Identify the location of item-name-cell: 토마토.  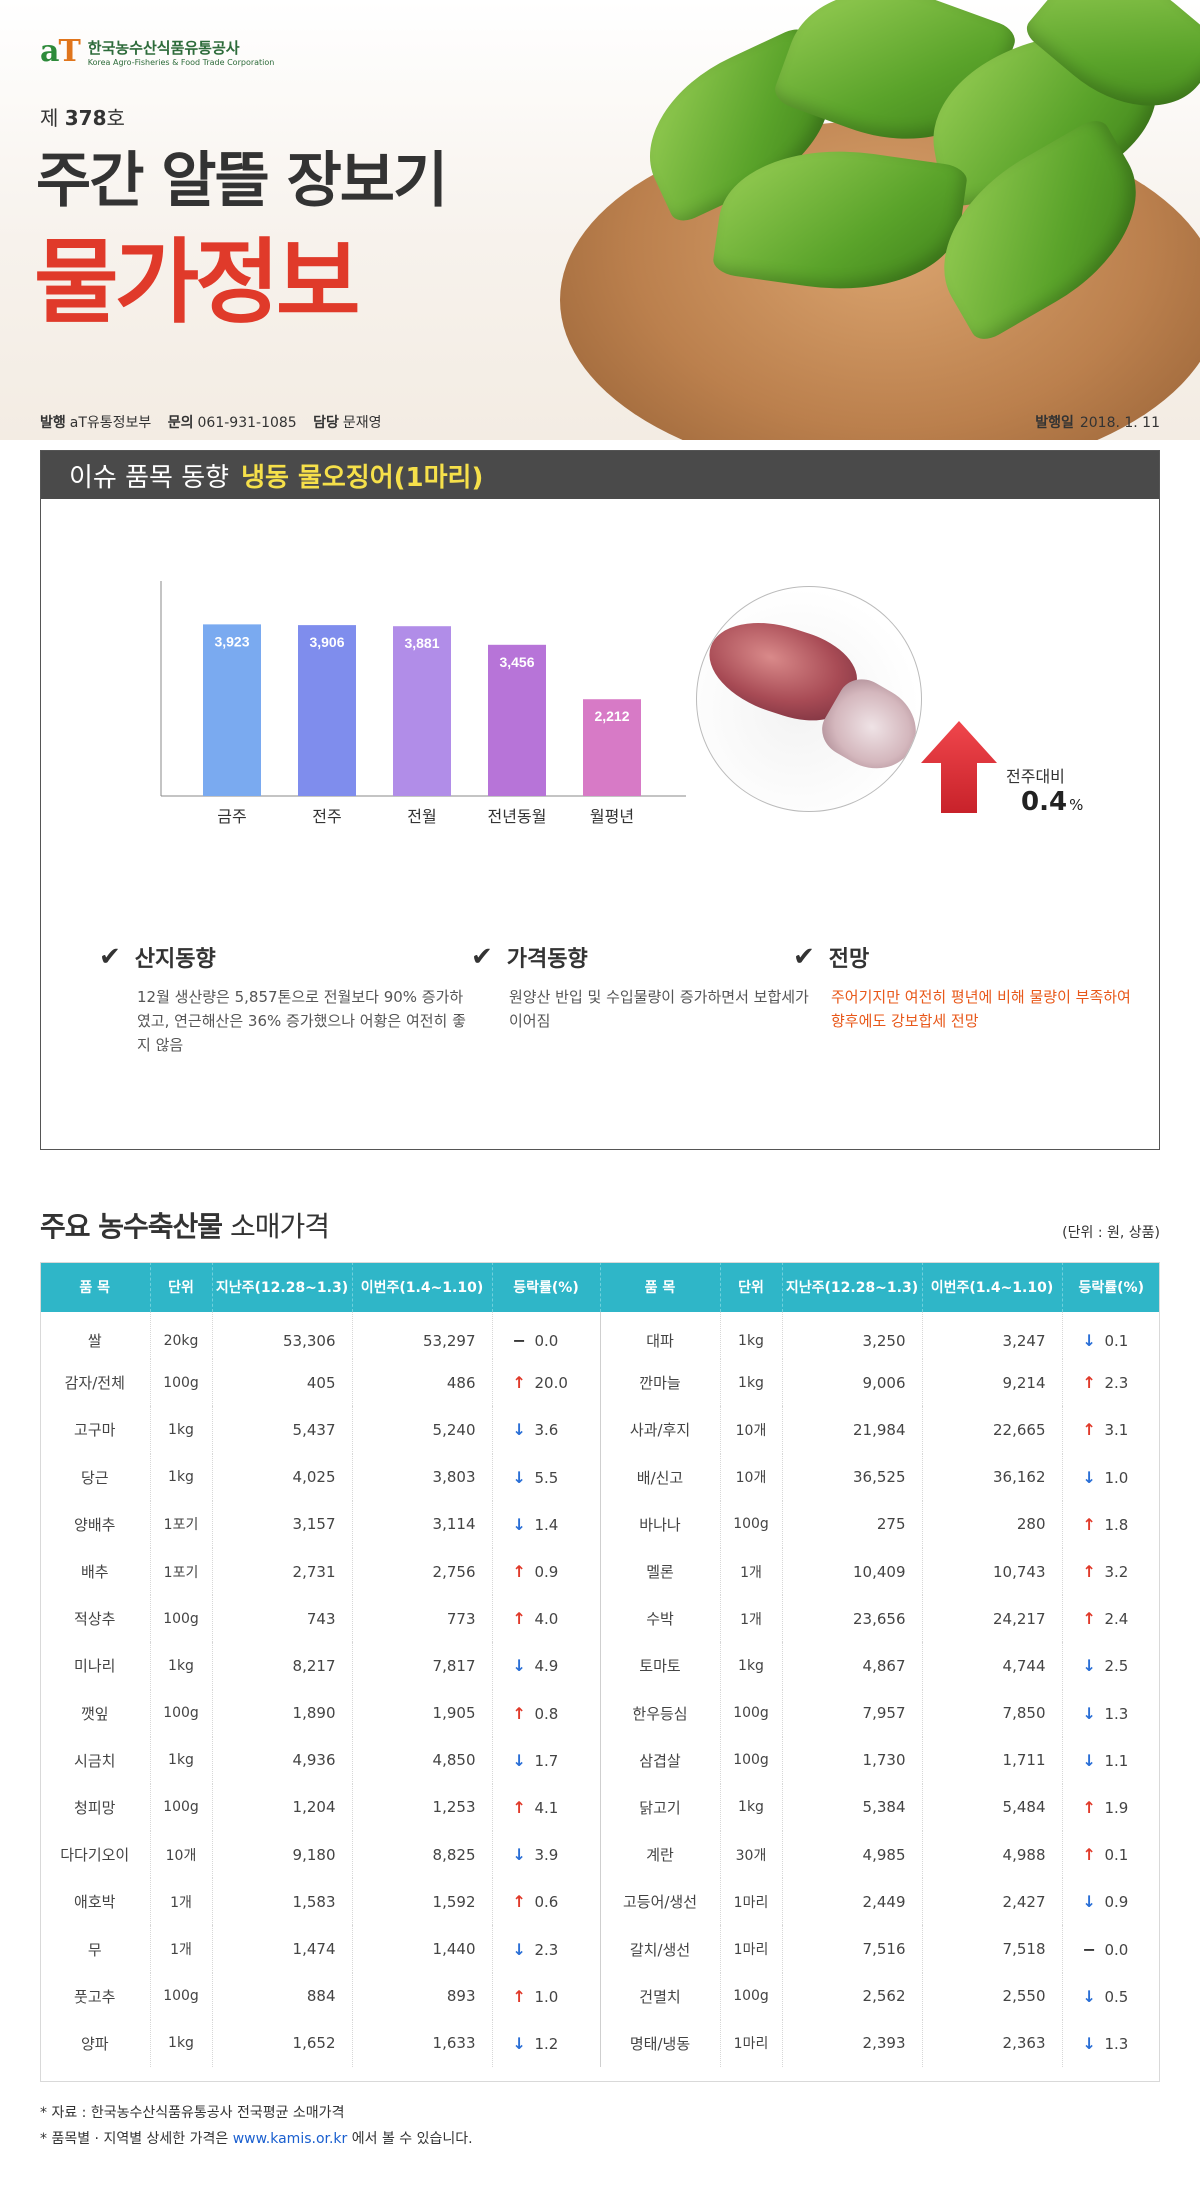
(660, 1666).